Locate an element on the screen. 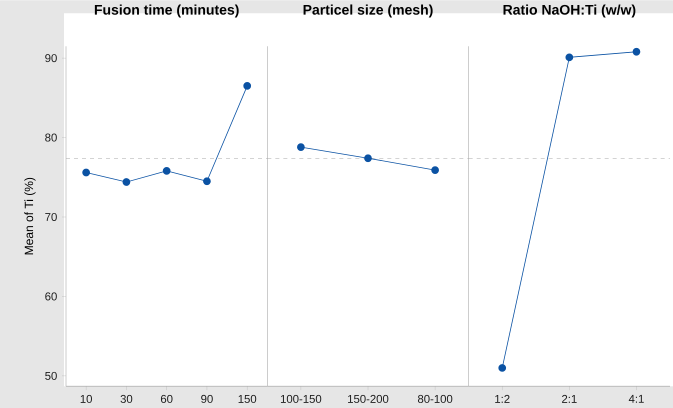 Image resolution: width=673 pixels, height=408 pixels. x-tick-label: 80-100 is located at coordinates (435, 398).